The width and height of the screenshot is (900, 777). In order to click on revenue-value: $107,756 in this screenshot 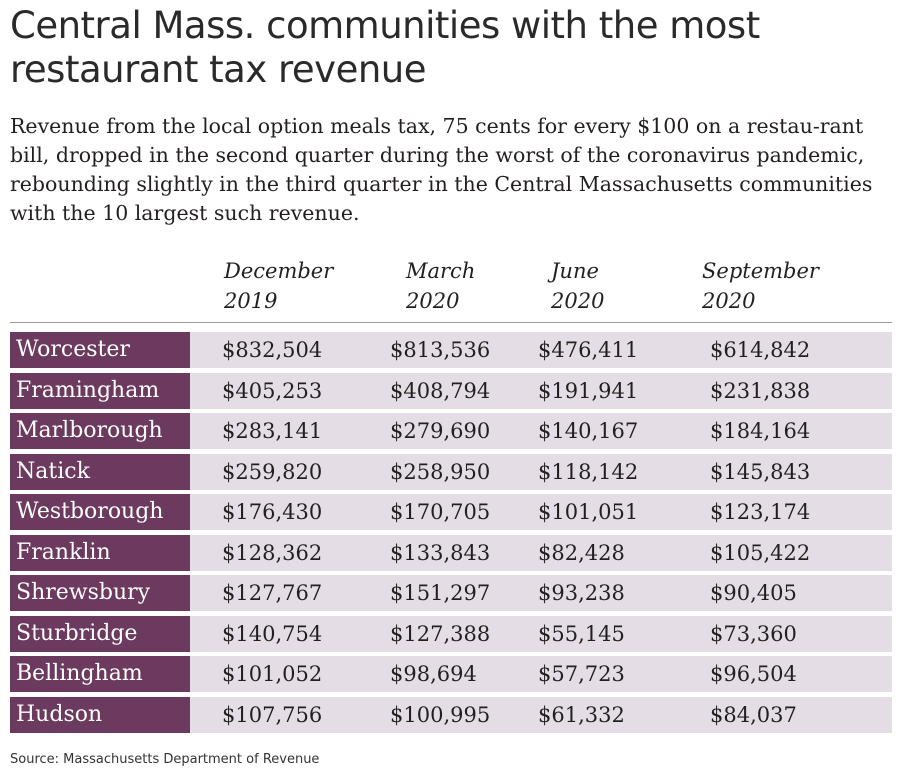, I will do `click(272, 714)`.